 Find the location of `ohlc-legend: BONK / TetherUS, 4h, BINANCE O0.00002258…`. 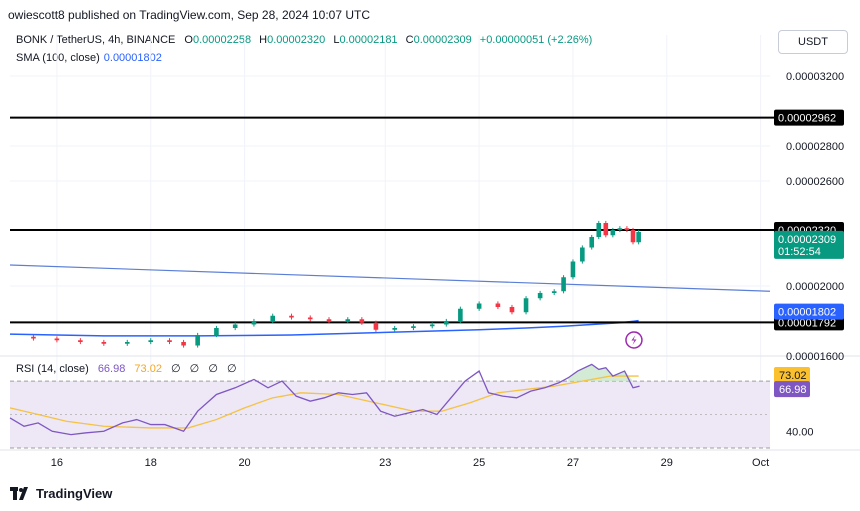

ohlc-legend: BONK / TetherUS, 4h, BINANCE O0.00002258… is located at coordinates (306, 40).